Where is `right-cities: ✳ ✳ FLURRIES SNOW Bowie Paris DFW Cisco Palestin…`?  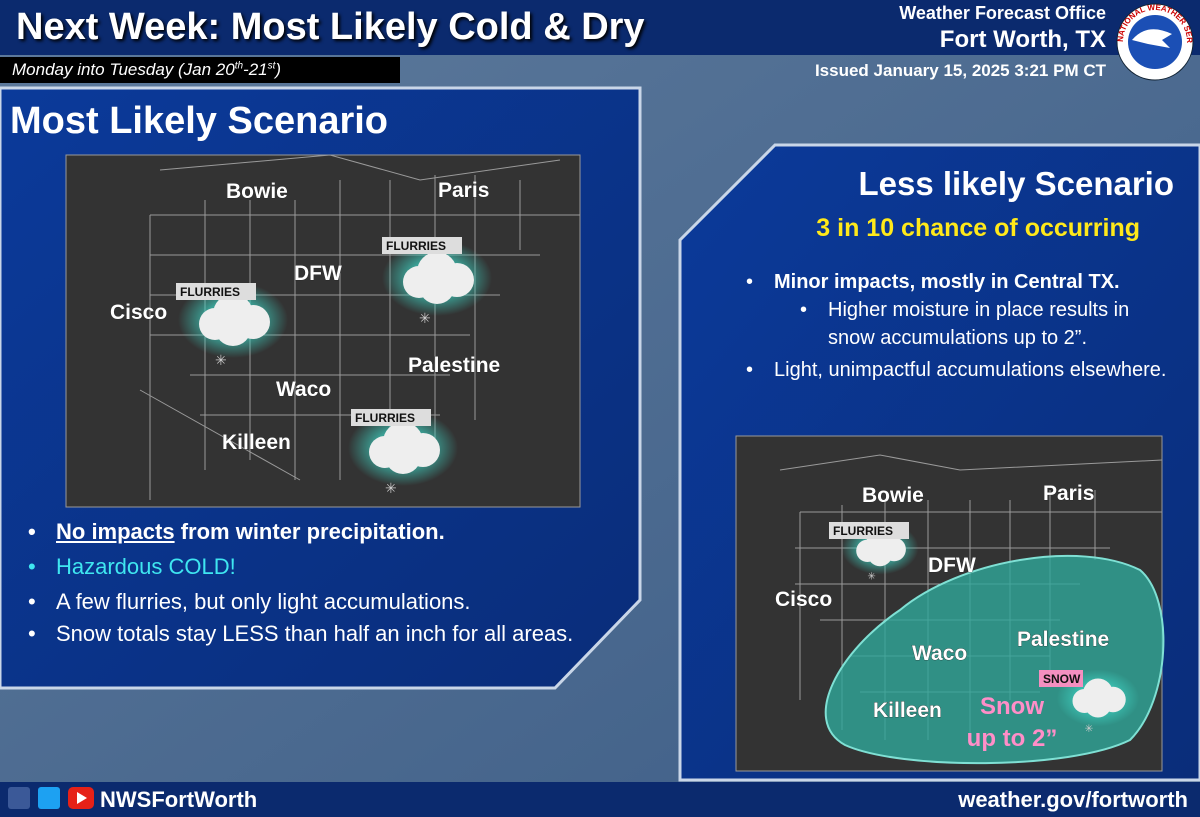 right-cities: ✳ ✳ FLURRIES SNOW Bowie Paris DFW Cisco Palestin… is located at coordinates (957, 617).